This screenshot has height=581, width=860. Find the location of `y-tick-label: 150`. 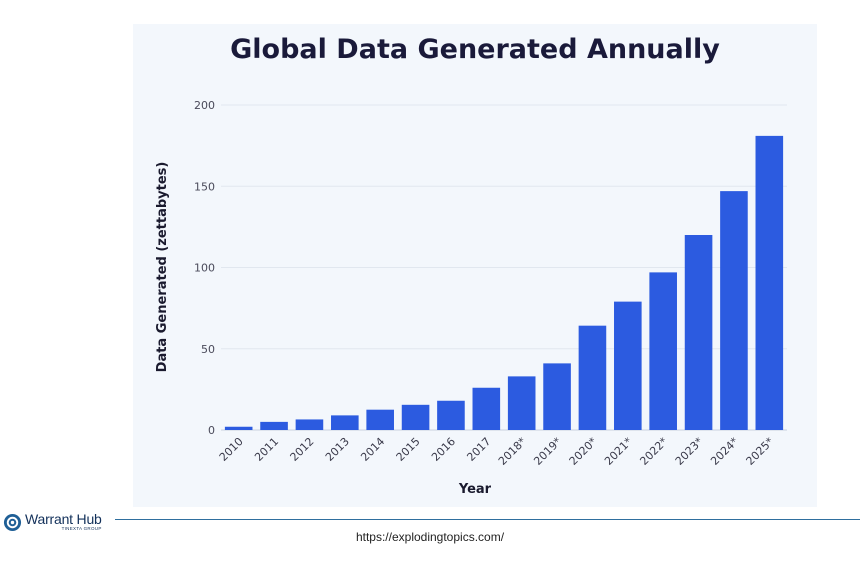

y-tick-label: 150 is located at coordinates (204, 186).